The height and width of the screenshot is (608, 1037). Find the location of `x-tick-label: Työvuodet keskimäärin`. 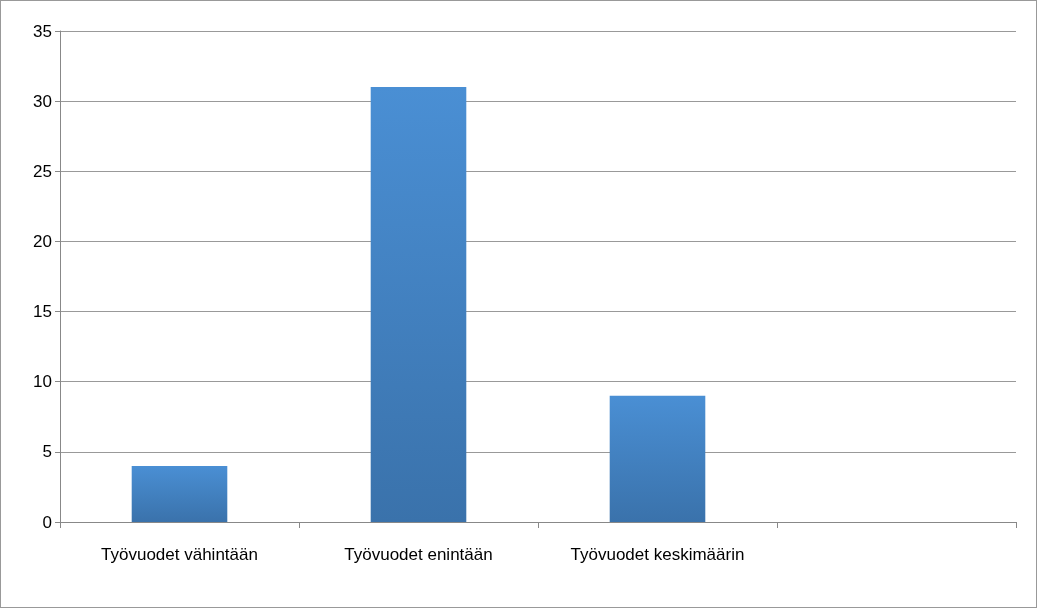

x-tick-label: Työvuodet keskimäärin is located at coordinates (657, 554).